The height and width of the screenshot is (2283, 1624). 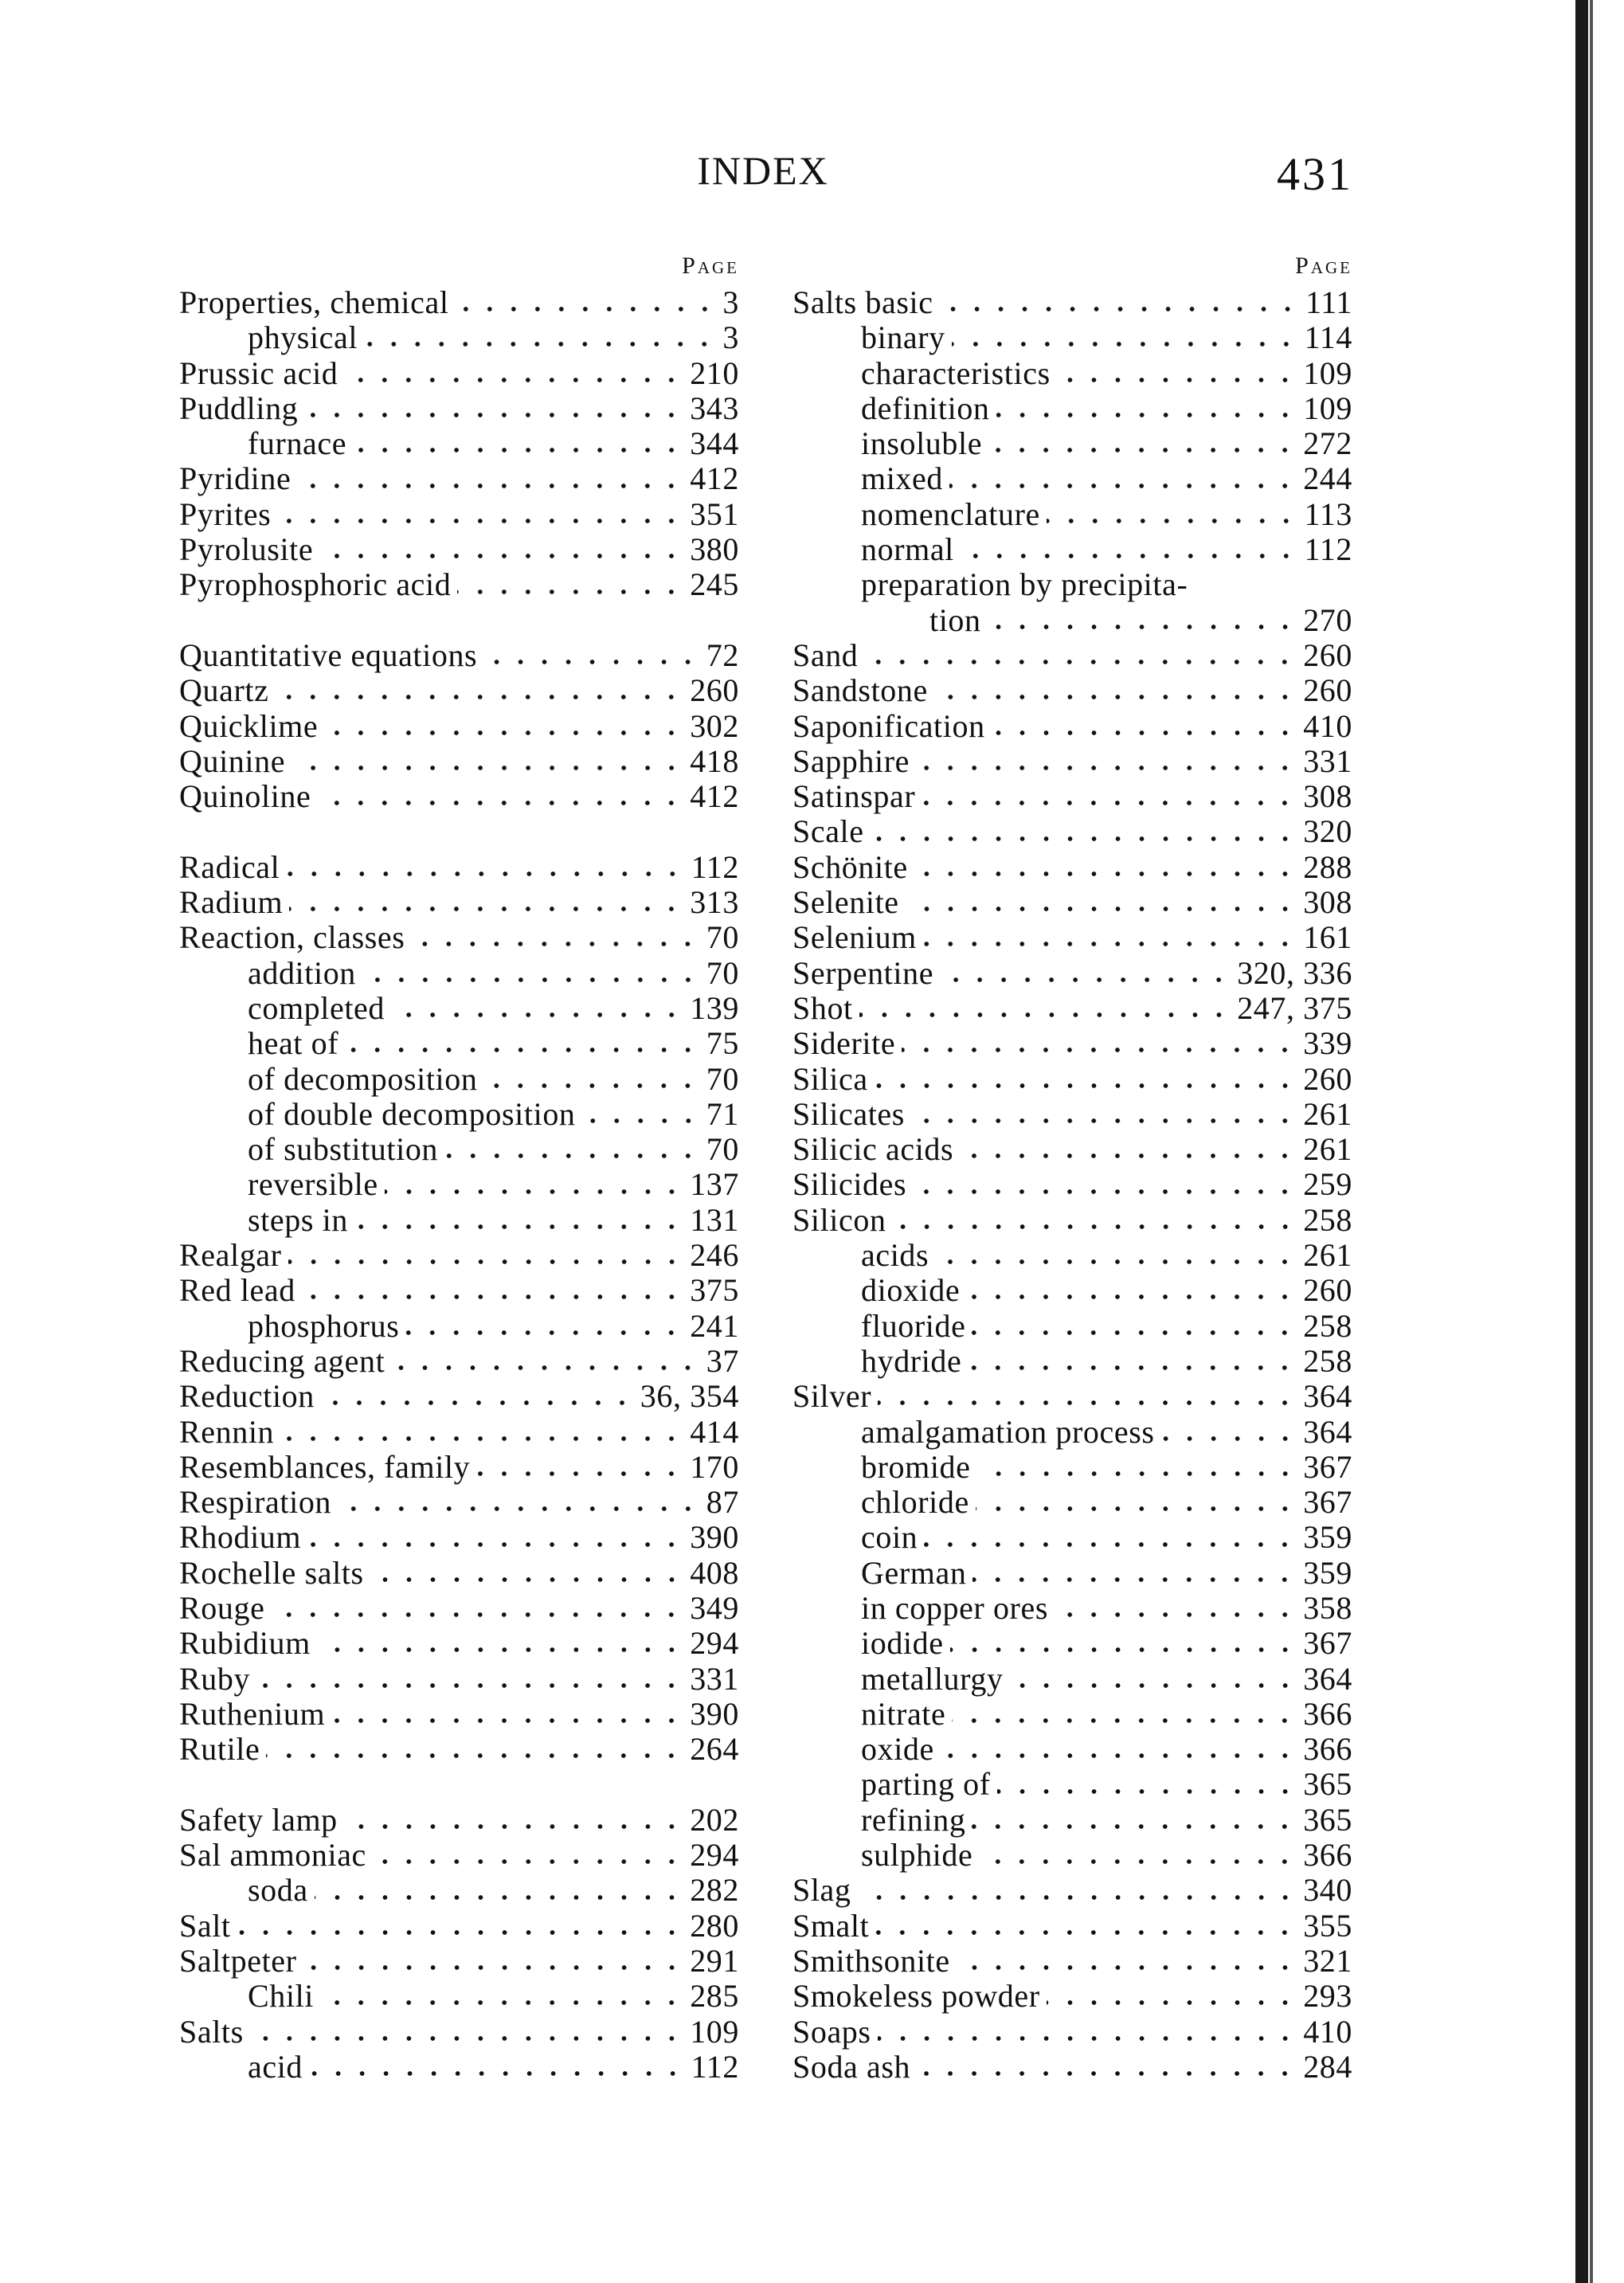 I want to click on entry-term: Sapphire, so click(x=851, y=760).